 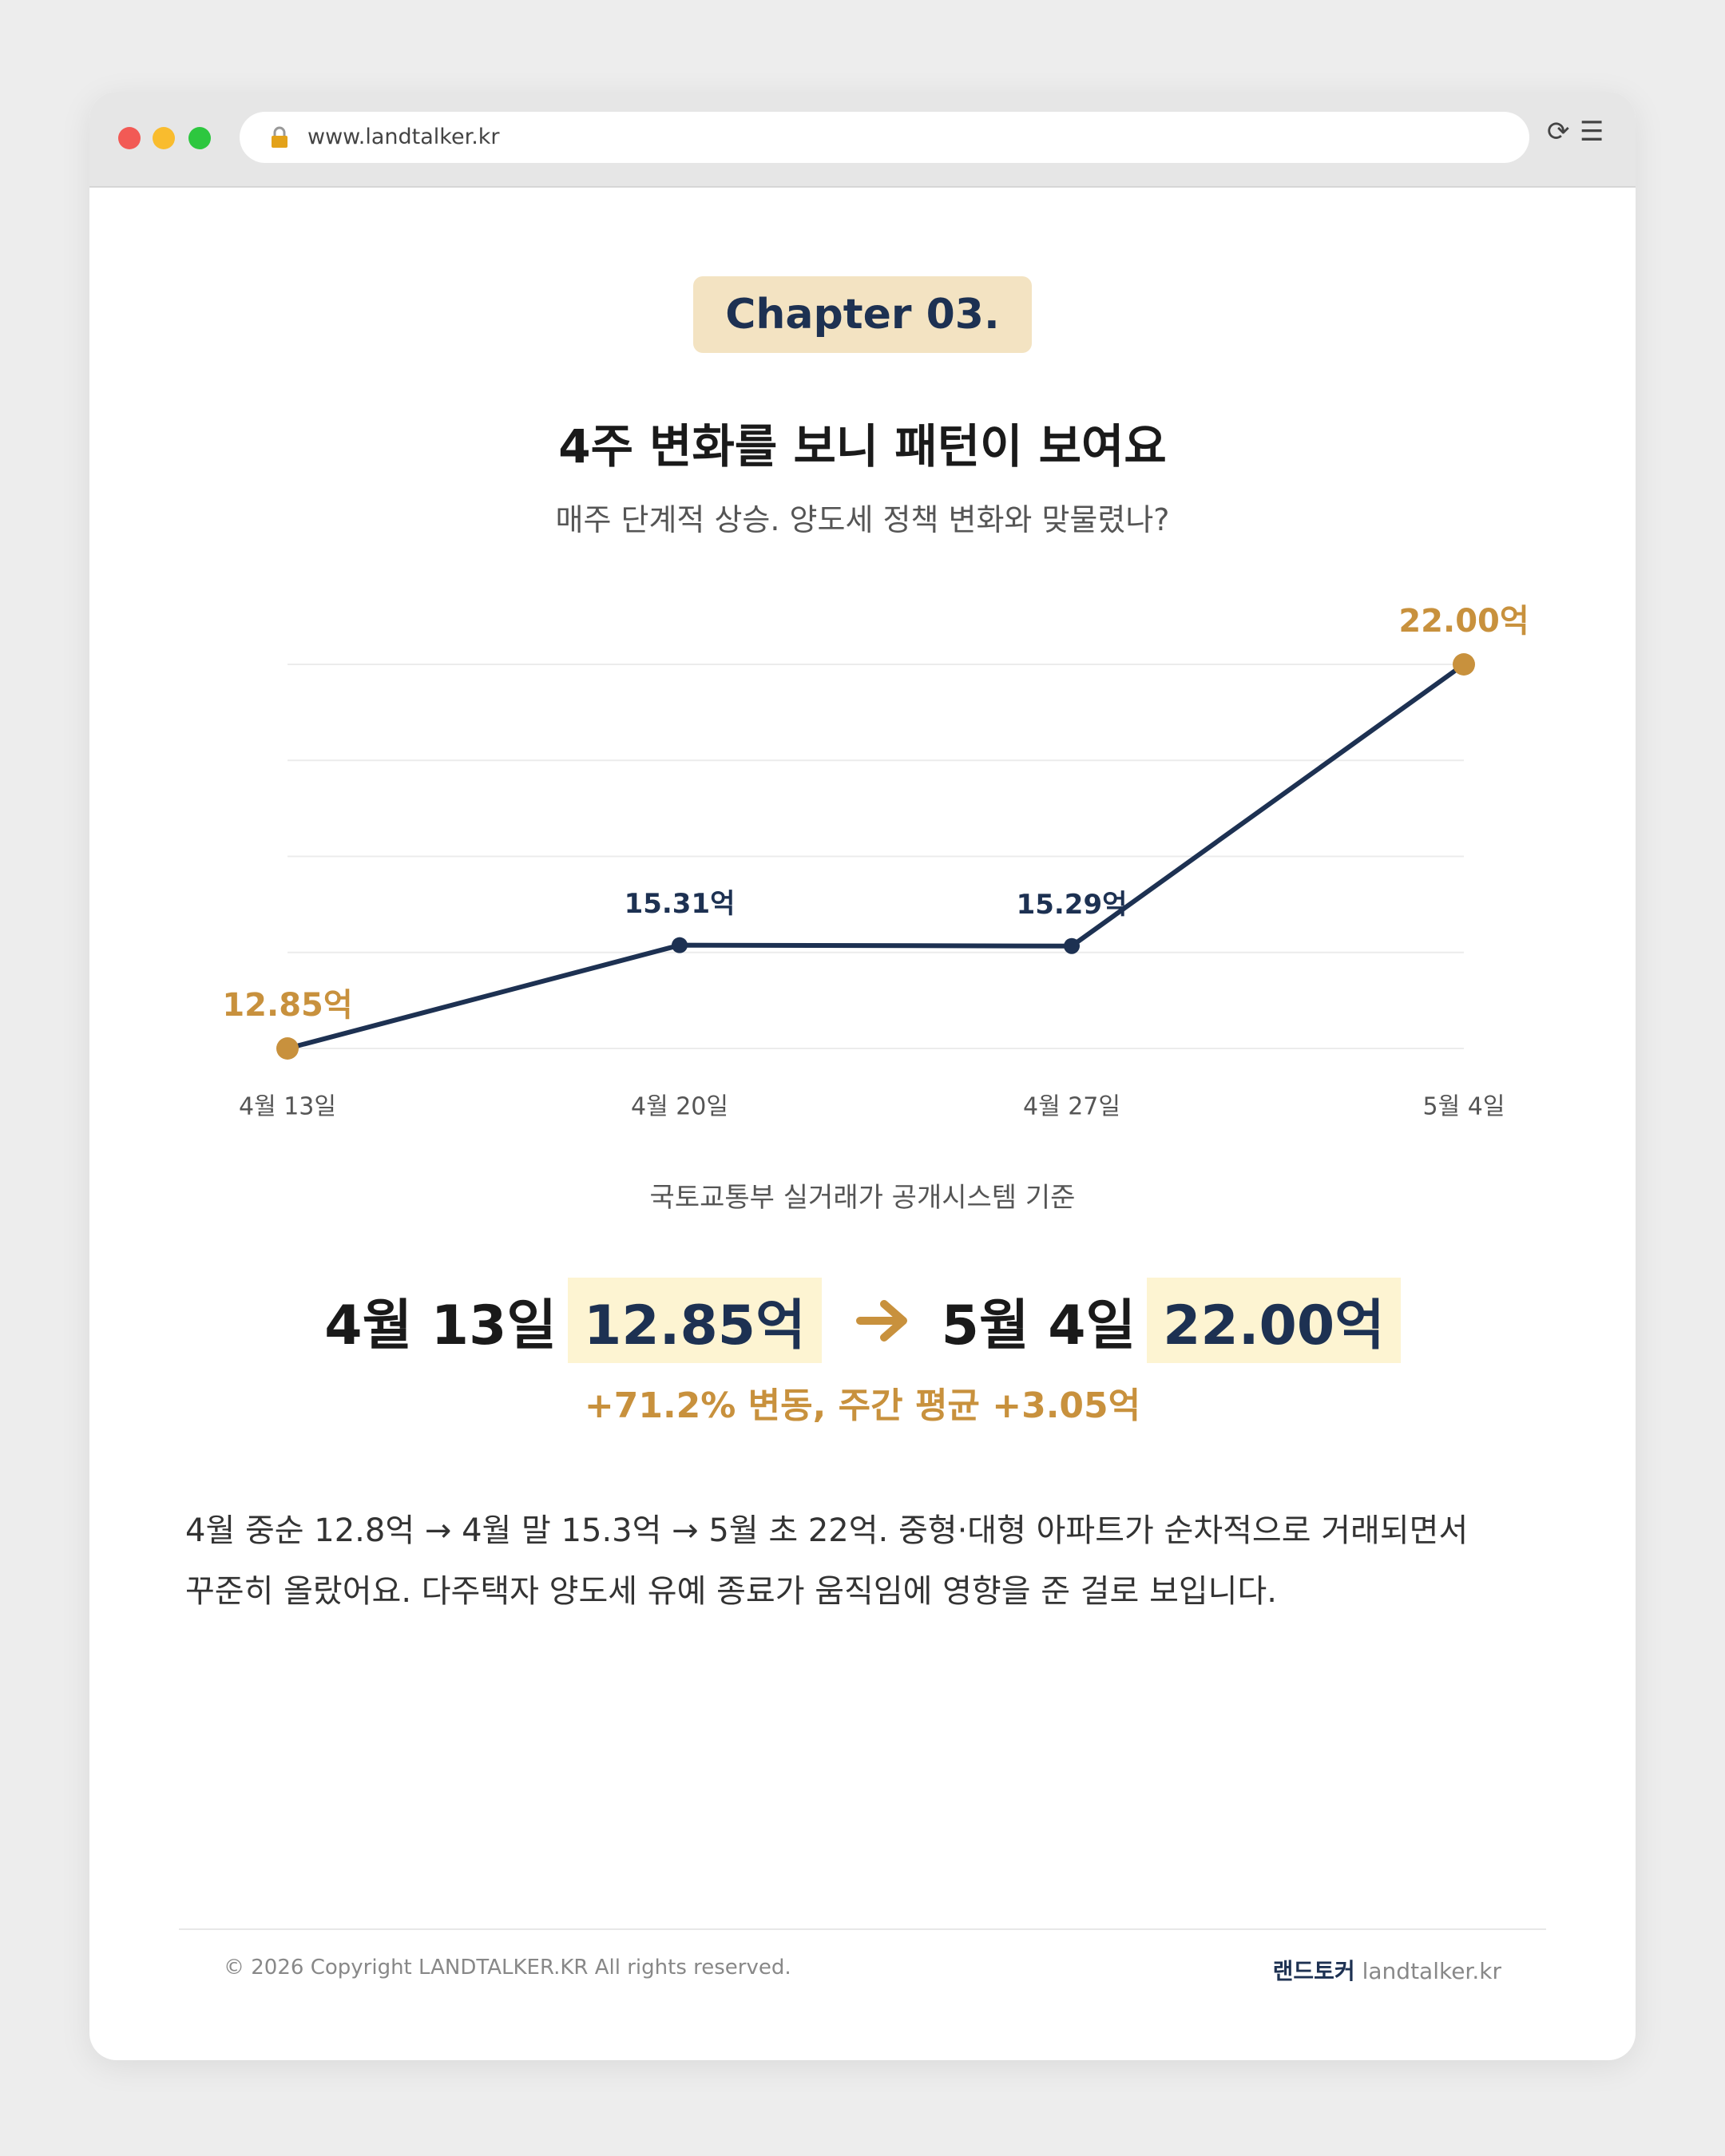 I want to click on change-summary: +71.2% 변동, 주간 평균 +3.05억, so click(x=862, y=1405).